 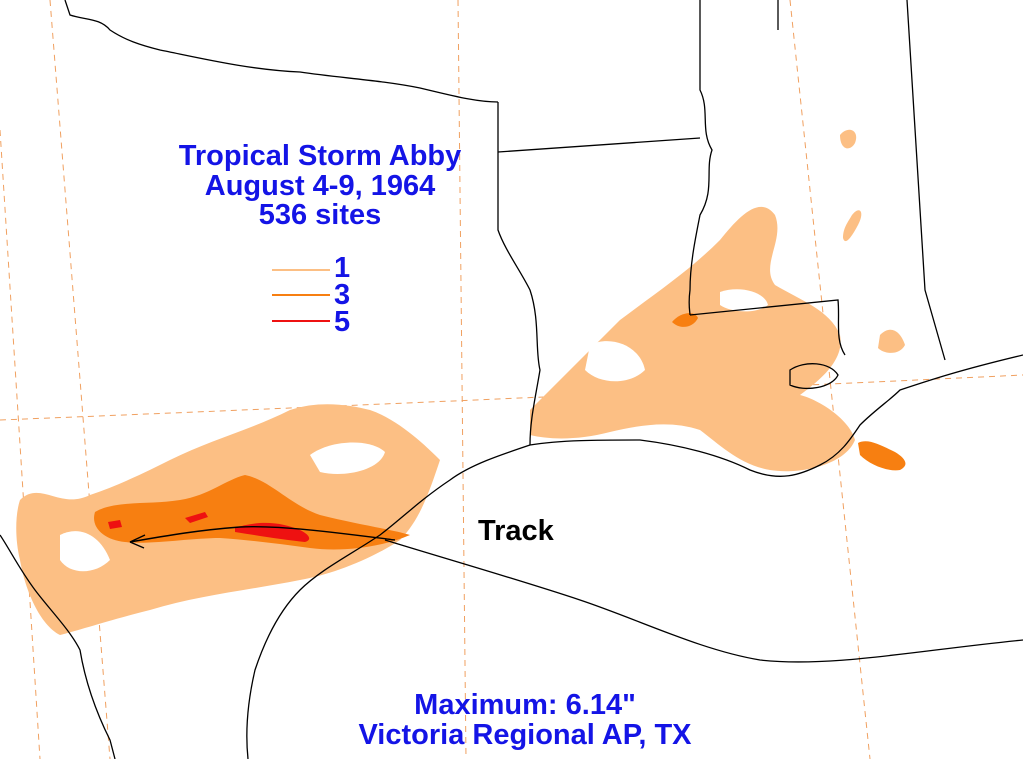 What do you see at coordinates (301, 295) in the screenshot?
I see `legend-lines` at bounding box center [301, 295].